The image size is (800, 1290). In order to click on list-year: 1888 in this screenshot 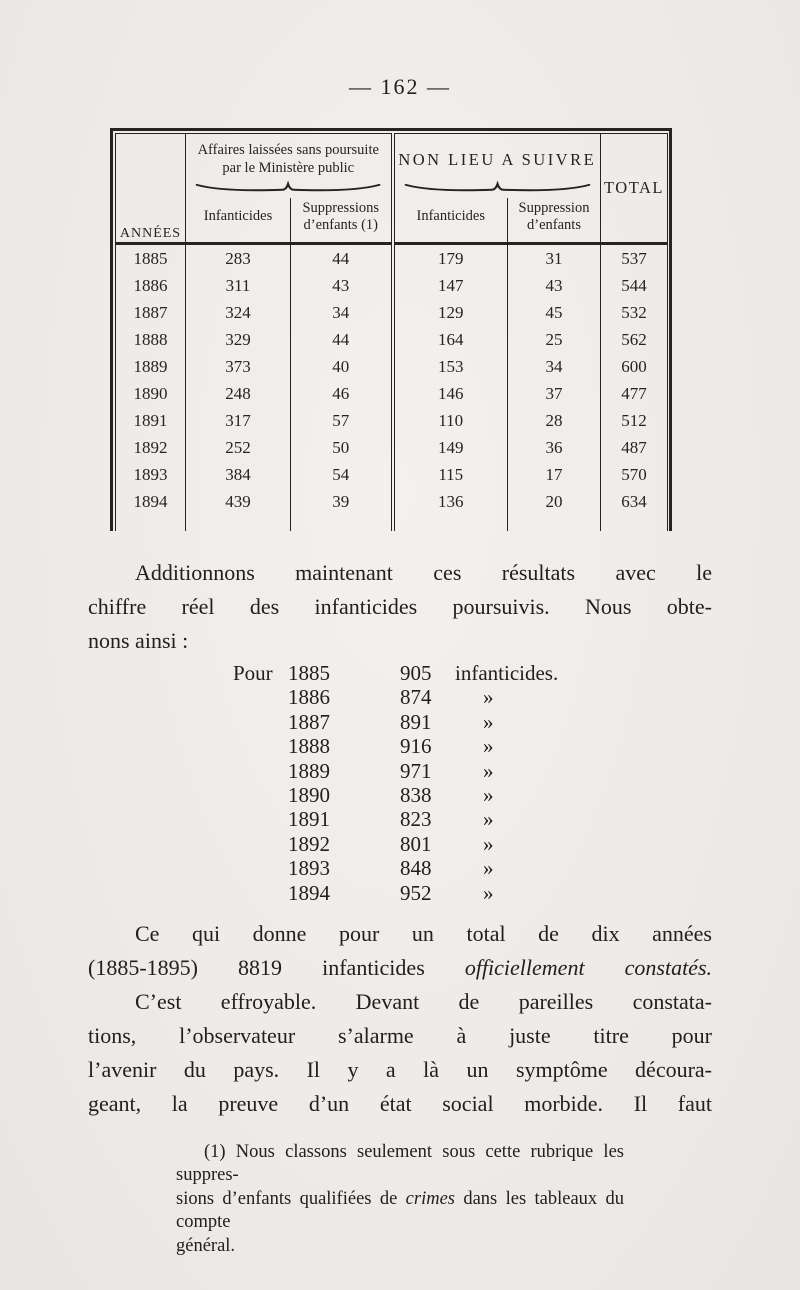, I will do `click(309, 746)`.